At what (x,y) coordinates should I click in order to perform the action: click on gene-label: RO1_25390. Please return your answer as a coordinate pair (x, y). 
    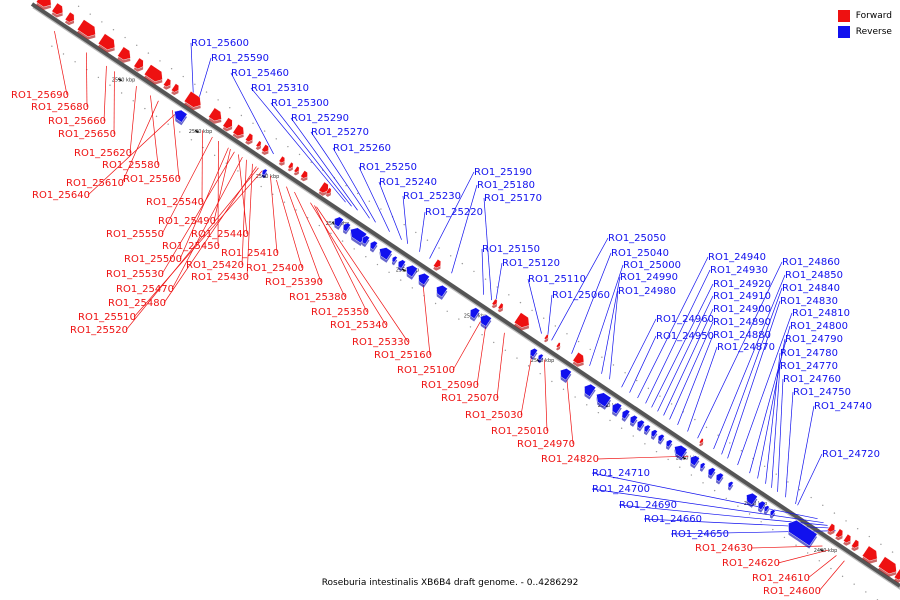
    Looking at the image, I should click on (294, 282).